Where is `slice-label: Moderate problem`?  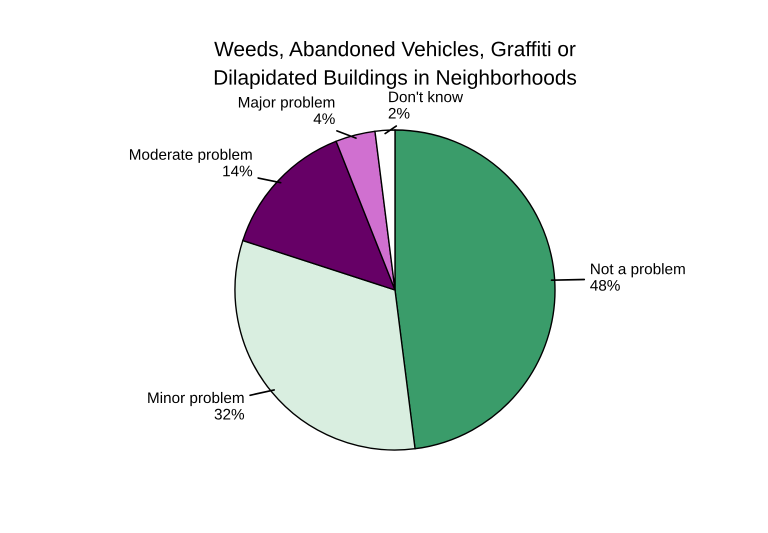
slice-label: Moderate problem is located at coordinates (191, 155).